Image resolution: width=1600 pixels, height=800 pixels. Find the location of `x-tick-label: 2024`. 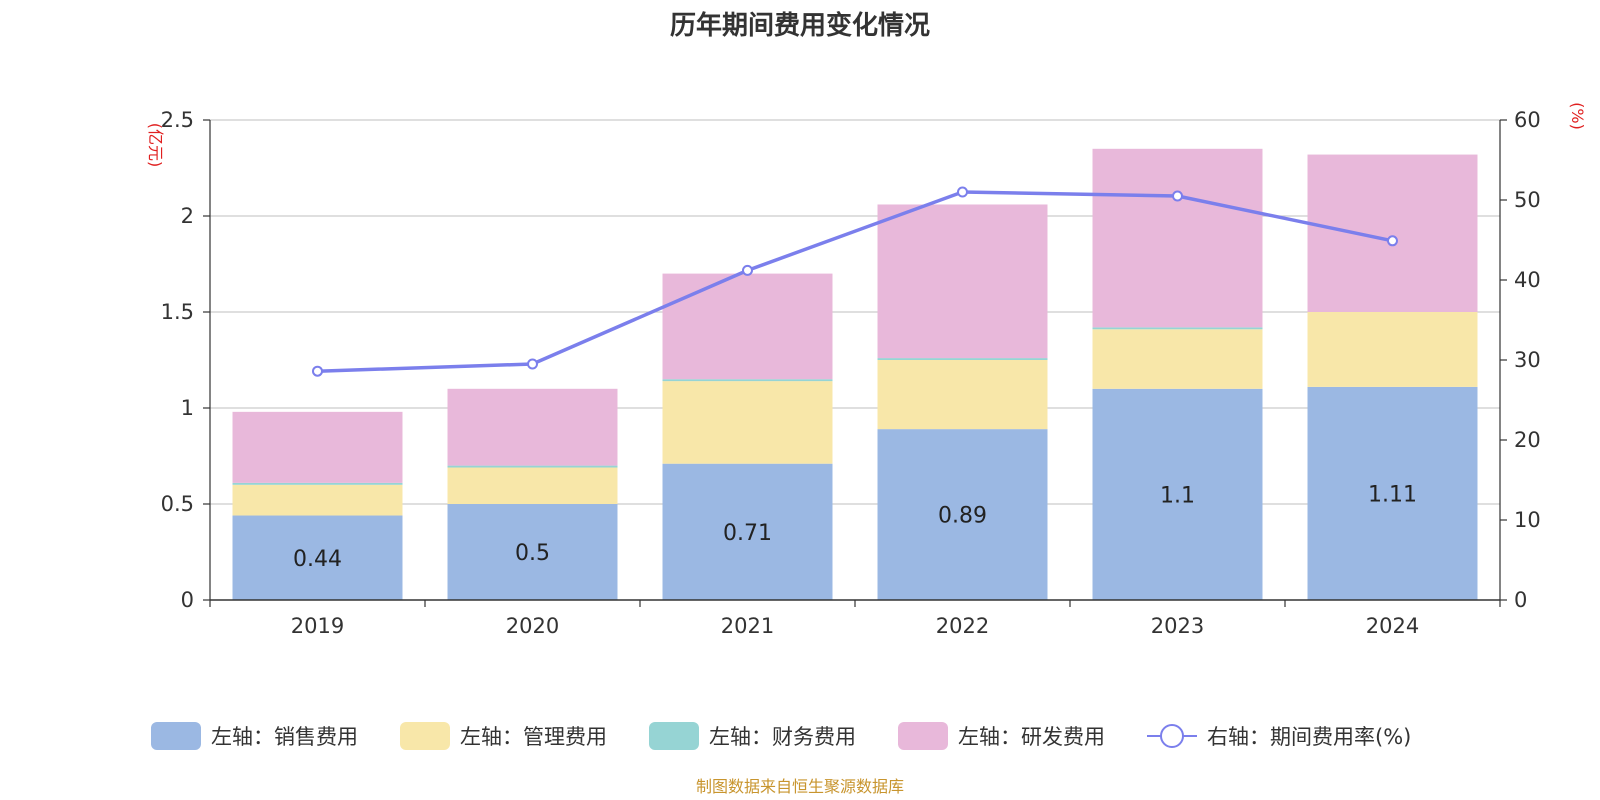

x-tick-label: 2024 is located at coordinates (1392, 626).